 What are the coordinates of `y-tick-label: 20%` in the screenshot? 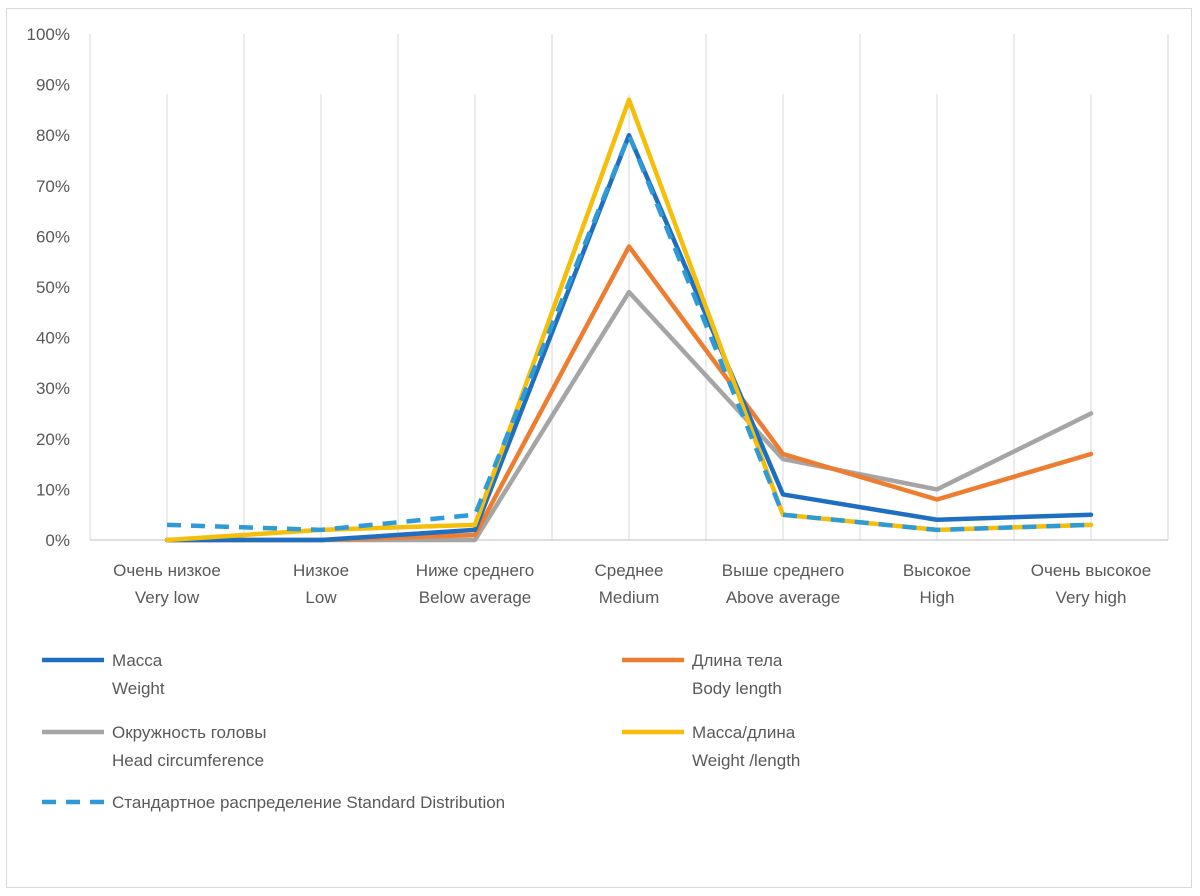 It's located at (53, 439).